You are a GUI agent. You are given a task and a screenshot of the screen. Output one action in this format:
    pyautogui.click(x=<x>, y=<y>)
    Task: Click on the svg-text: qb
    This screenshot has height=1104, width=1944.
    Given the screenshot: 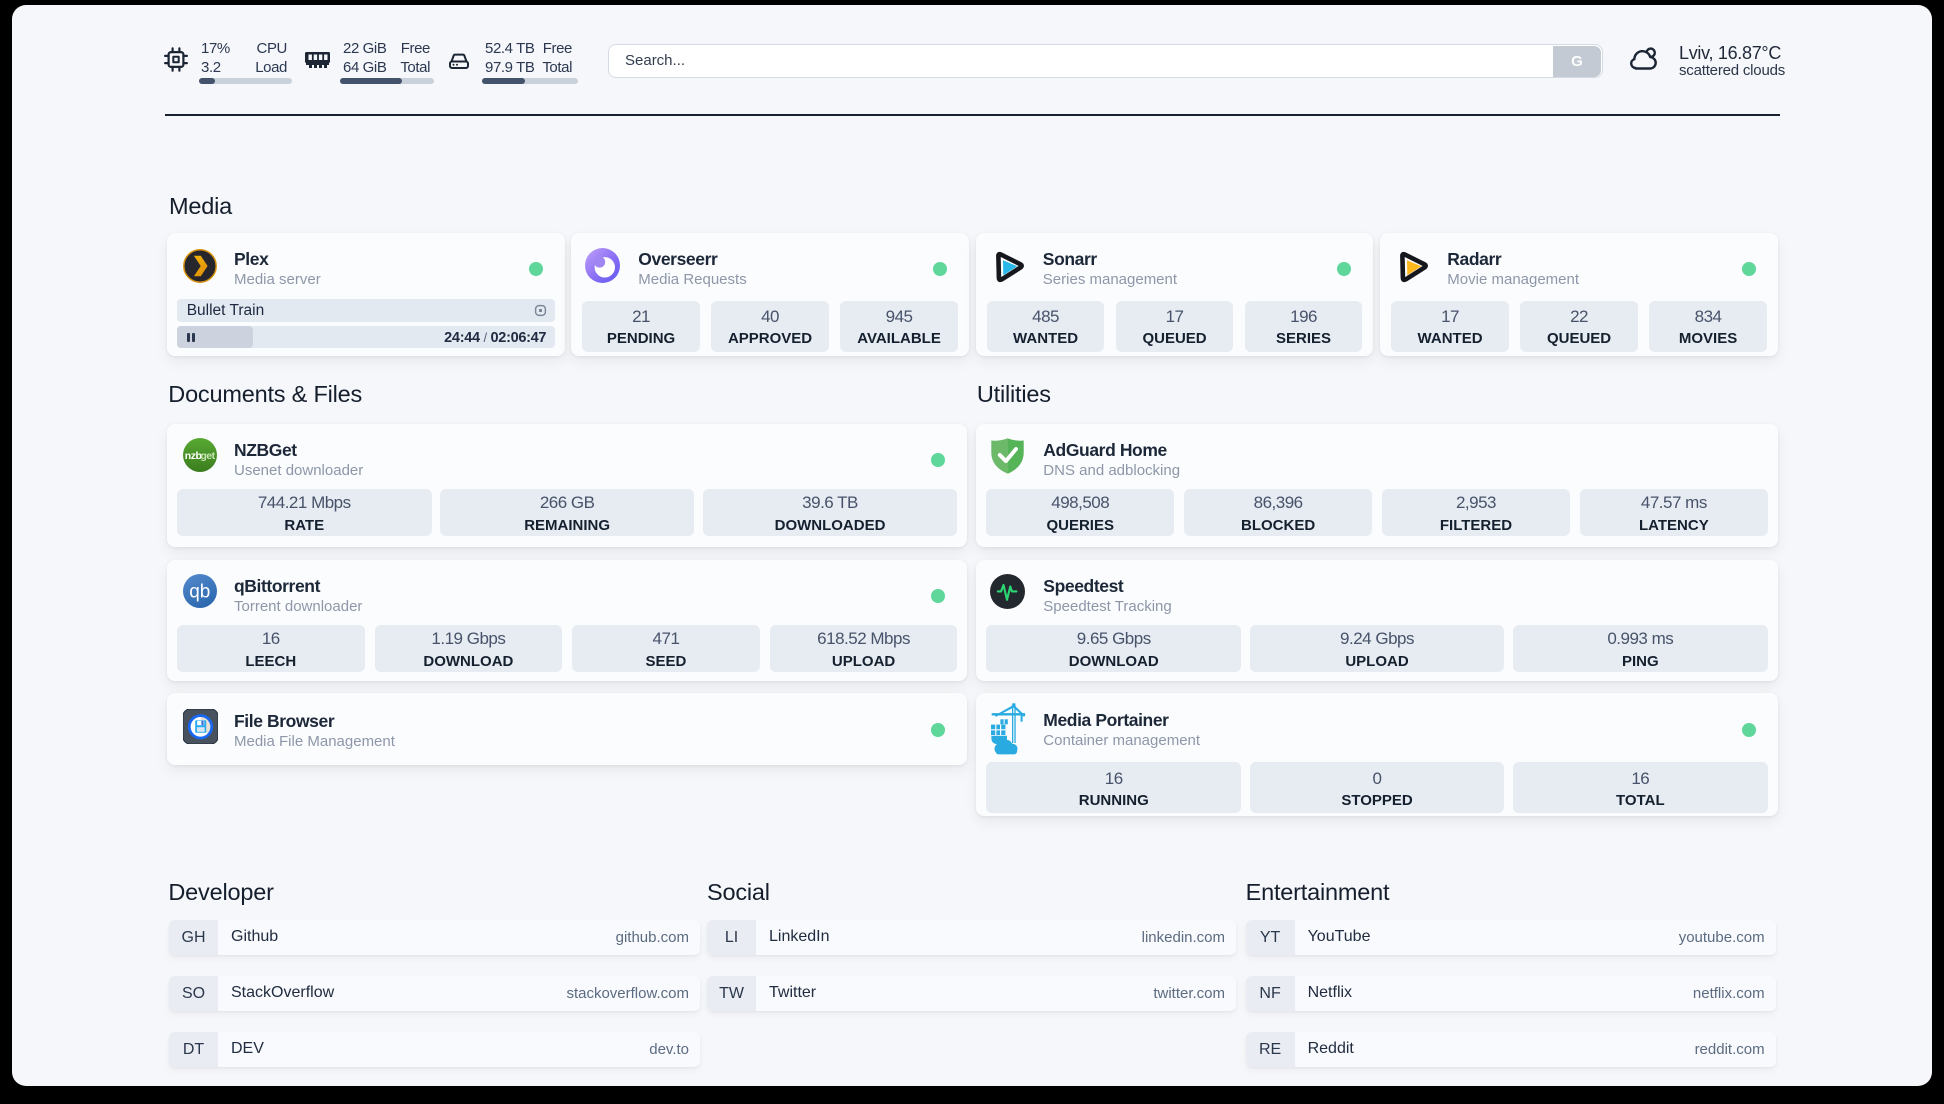 What is the action you would take?
    pyautogui.click(x=199, y=592)
    